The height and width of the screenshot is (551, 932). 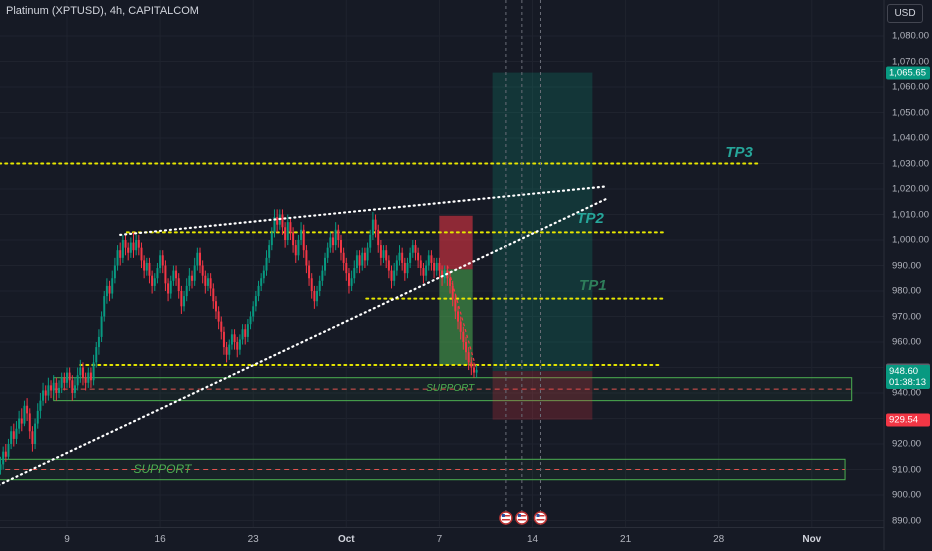 What do you see at coordinates (907, 383) in the screenshot?
I see `countdown-timer: 01:38:13` at bounding box center [907, 383].